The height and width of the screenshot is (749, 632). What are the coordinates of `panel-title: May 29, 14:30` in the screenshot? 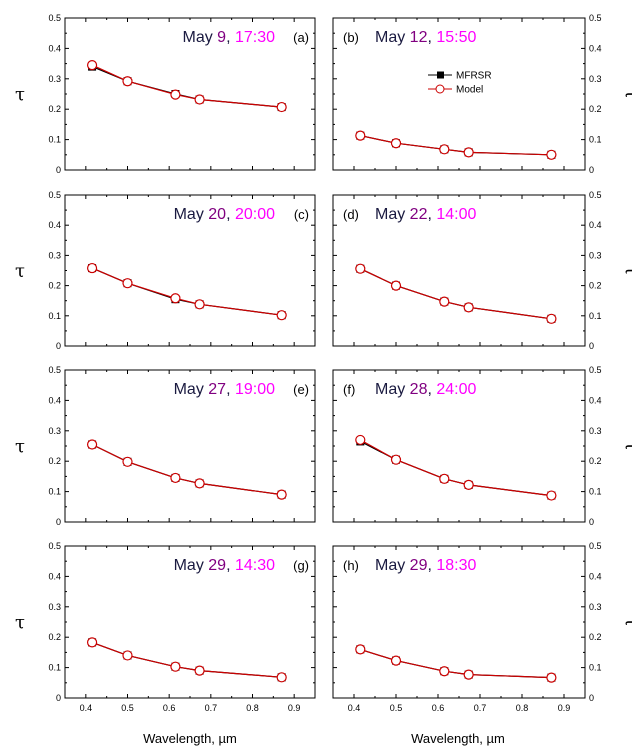 It's located at (225, 565).